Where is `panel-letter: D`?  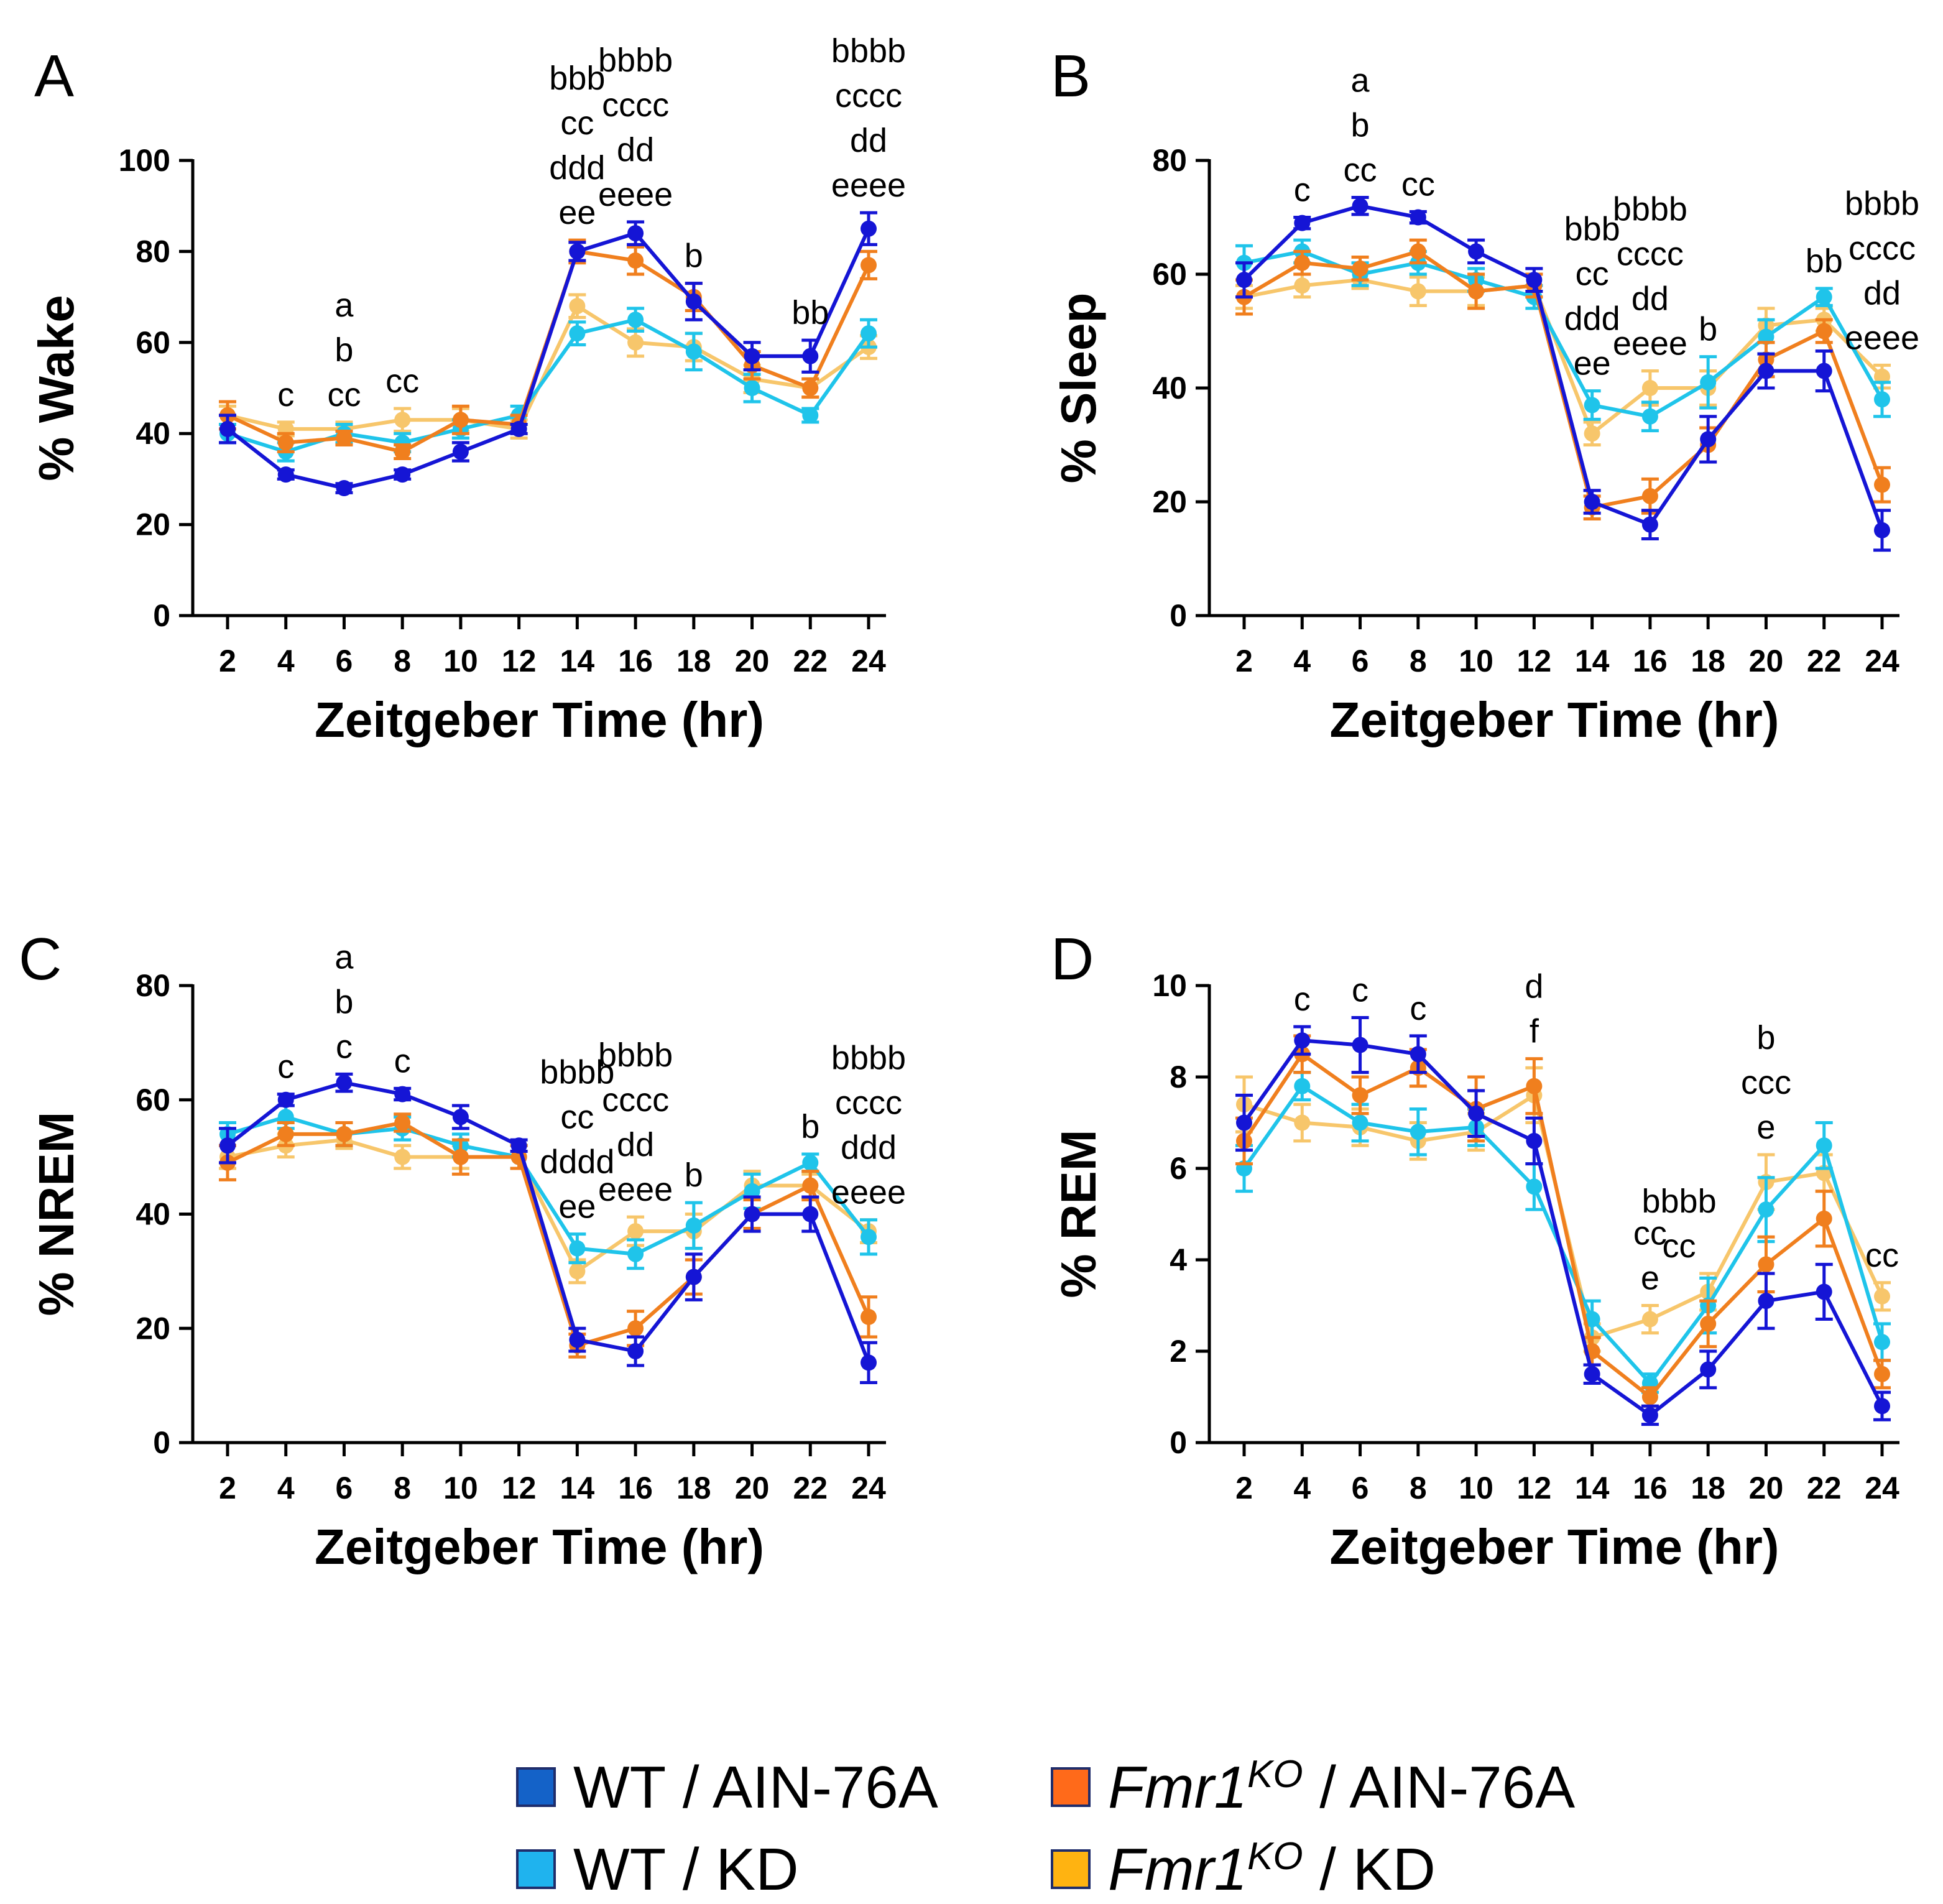
panel-letter: D is located at coordinates (1072, 959).